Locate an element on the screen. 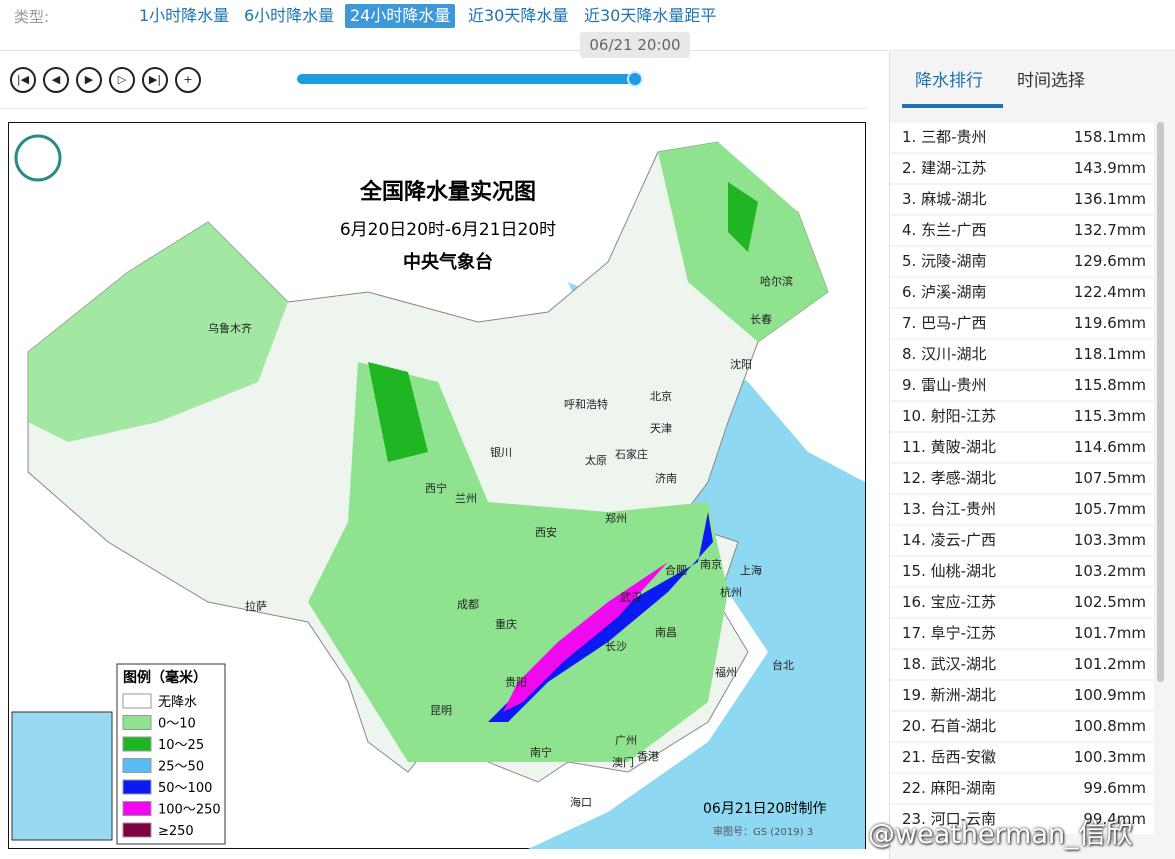 This screenshot has width=1175, height=859. ranking-row: 17. 阜宁-江苏 101.7mm is located at coordinates (1022, 633).